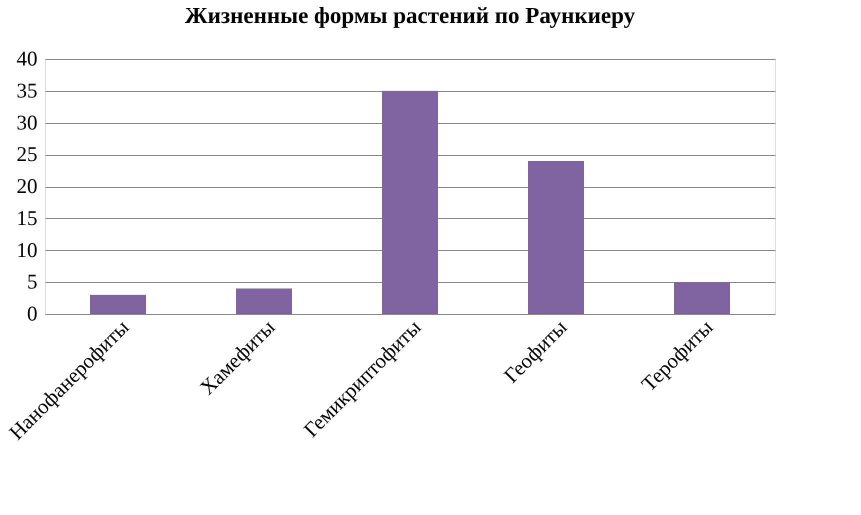 This screenshot has height=515, width=861. I want to click on y-tick-label: 40, so click(27, 58).